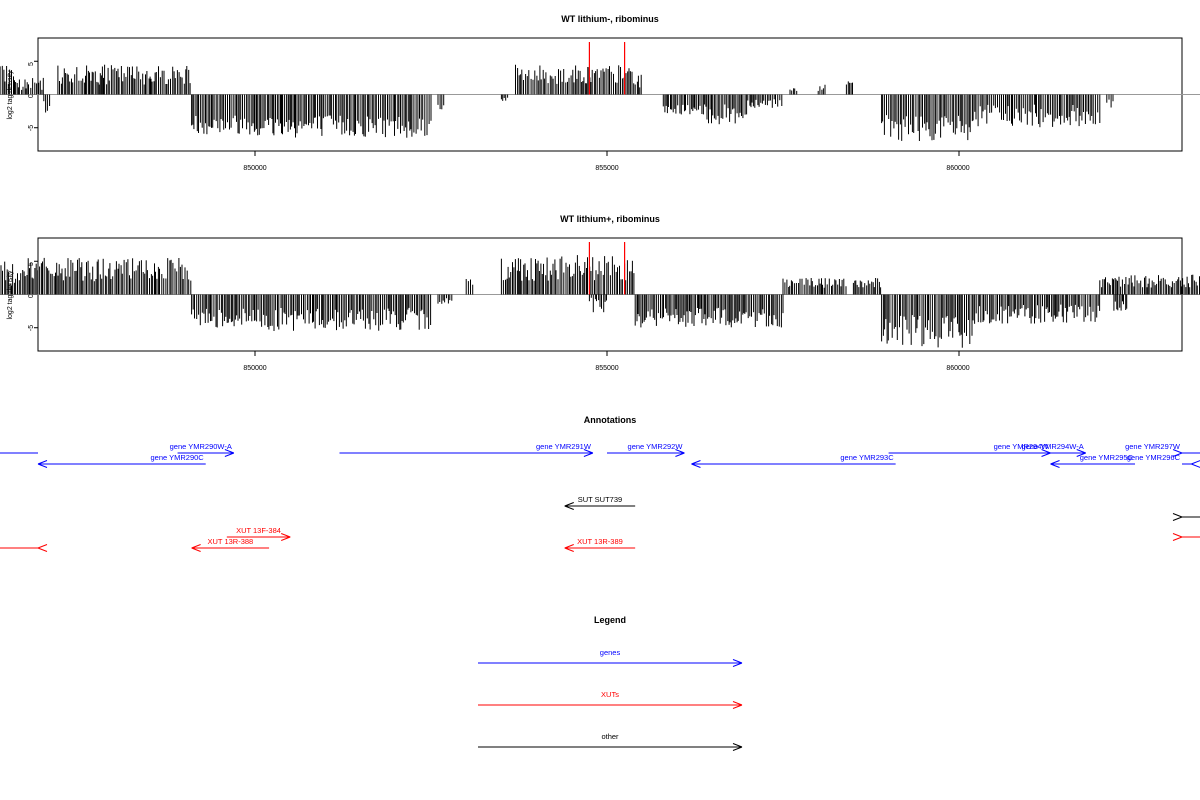 This screenshot has width=1200, height=800. Describe the element at coordinates (610, 19) in the screenshot. I see `panel-title: WT lithium-, ribominus` at that location.